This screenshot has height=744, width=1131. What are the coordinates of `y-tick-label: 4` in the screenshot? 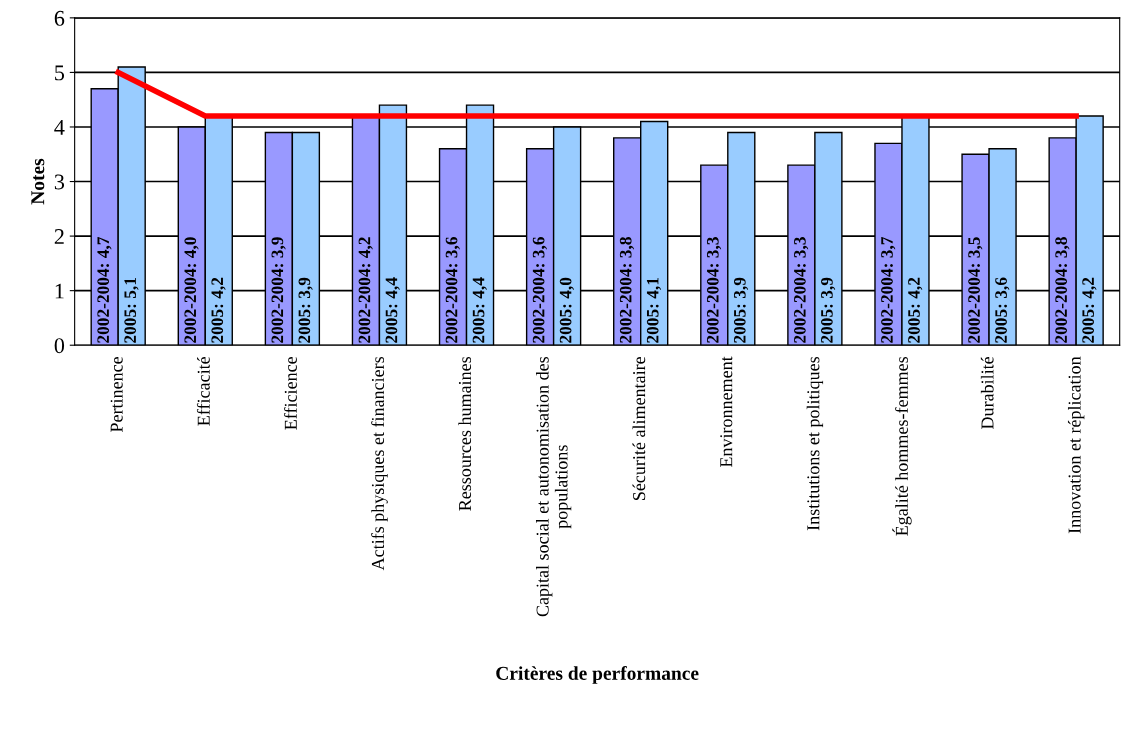 It's located at (59, 127).